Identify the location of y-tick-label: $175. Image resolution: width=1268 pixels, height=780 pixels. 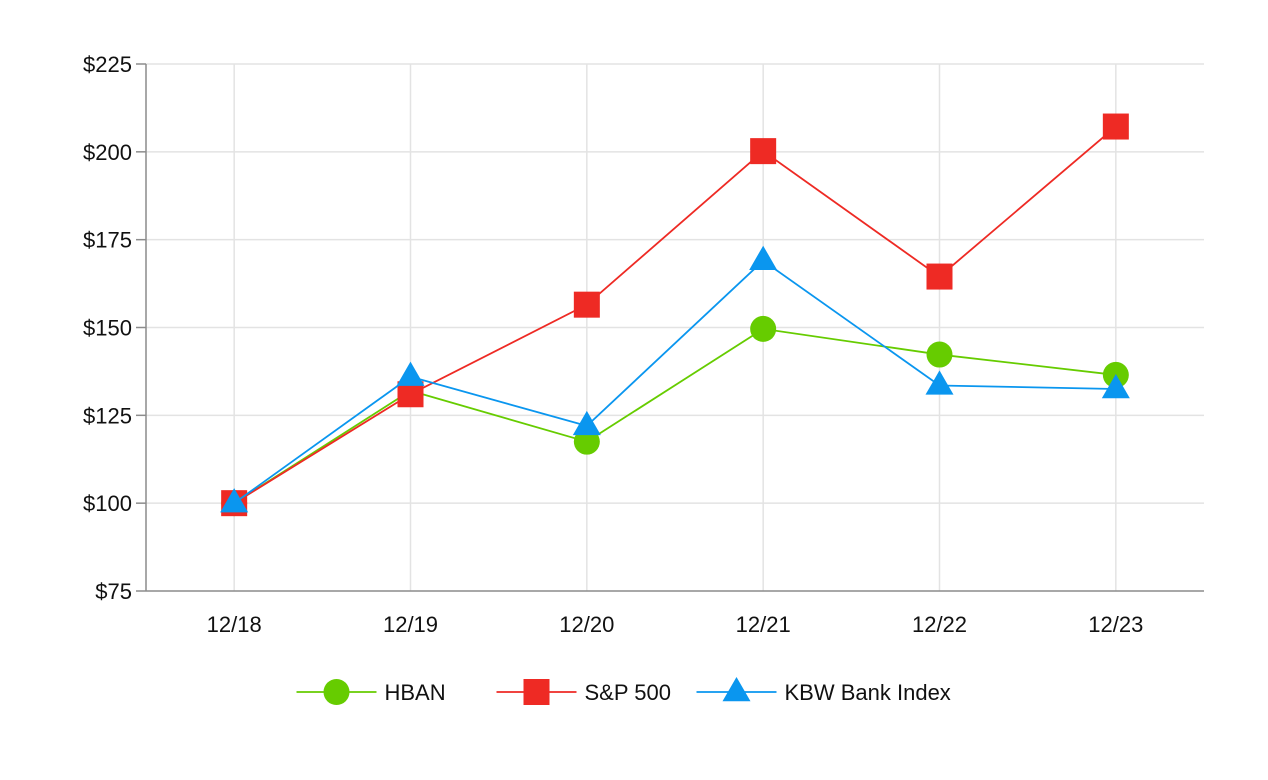
(107, 240).